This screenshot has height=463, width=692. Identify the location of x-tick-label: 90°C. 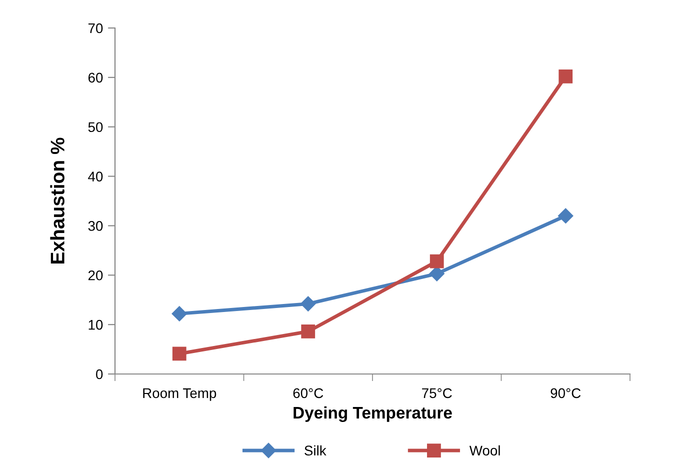
(565, 393).